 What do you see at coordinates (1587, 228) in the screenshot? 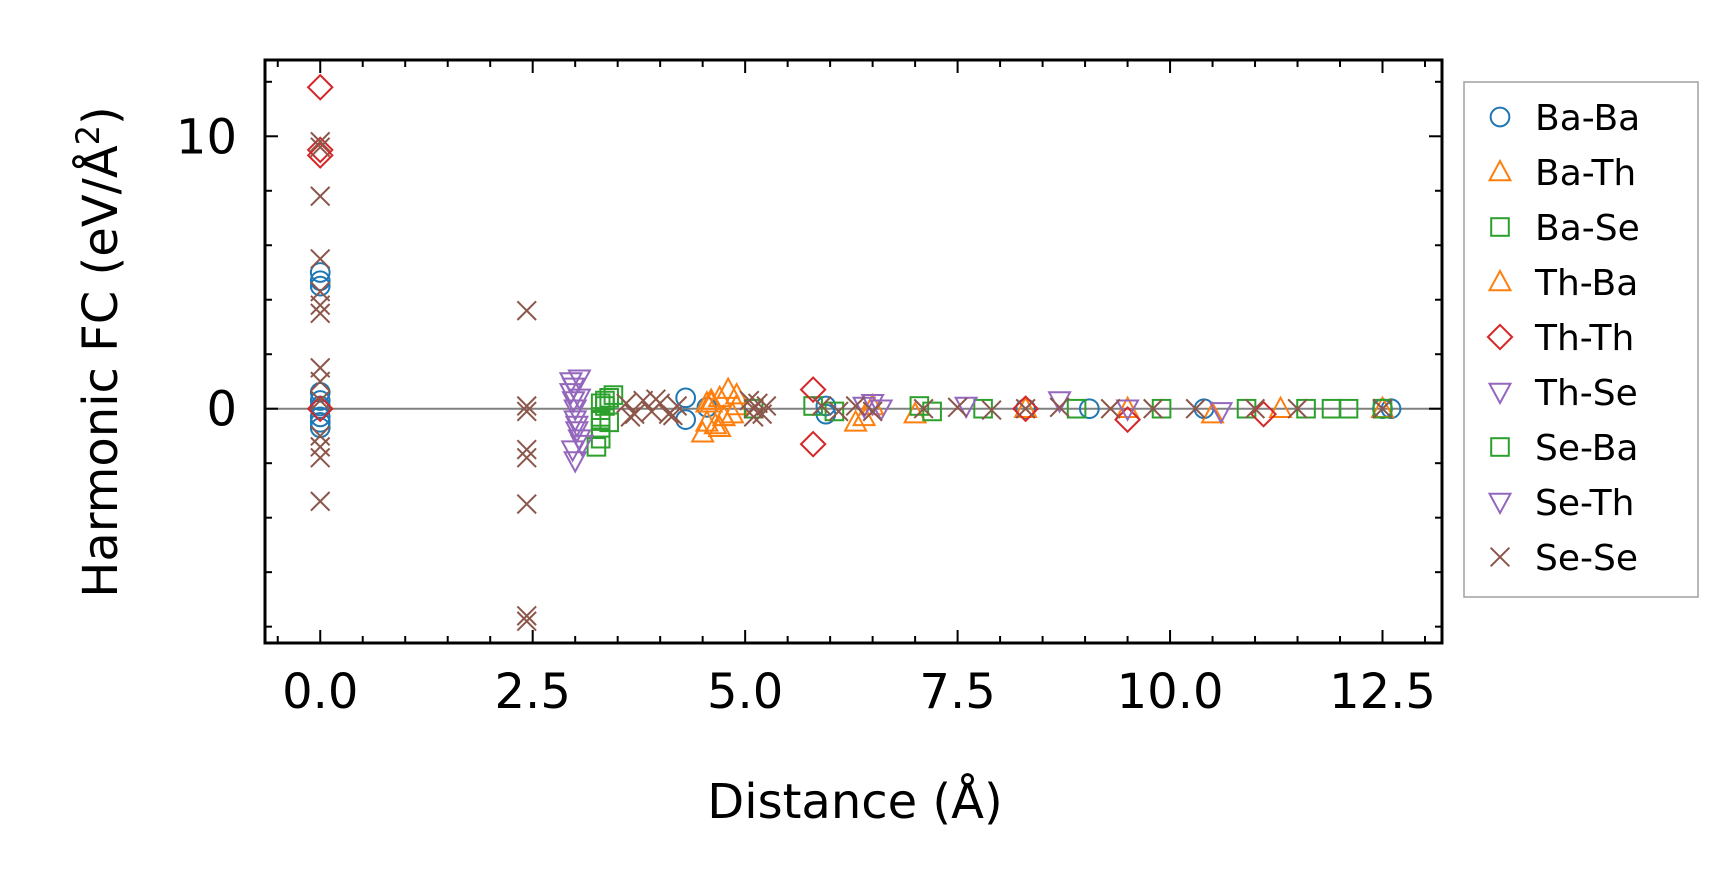
I see `legend-label-ba-se: Ba-Se` at bounding box center [1587, 228].